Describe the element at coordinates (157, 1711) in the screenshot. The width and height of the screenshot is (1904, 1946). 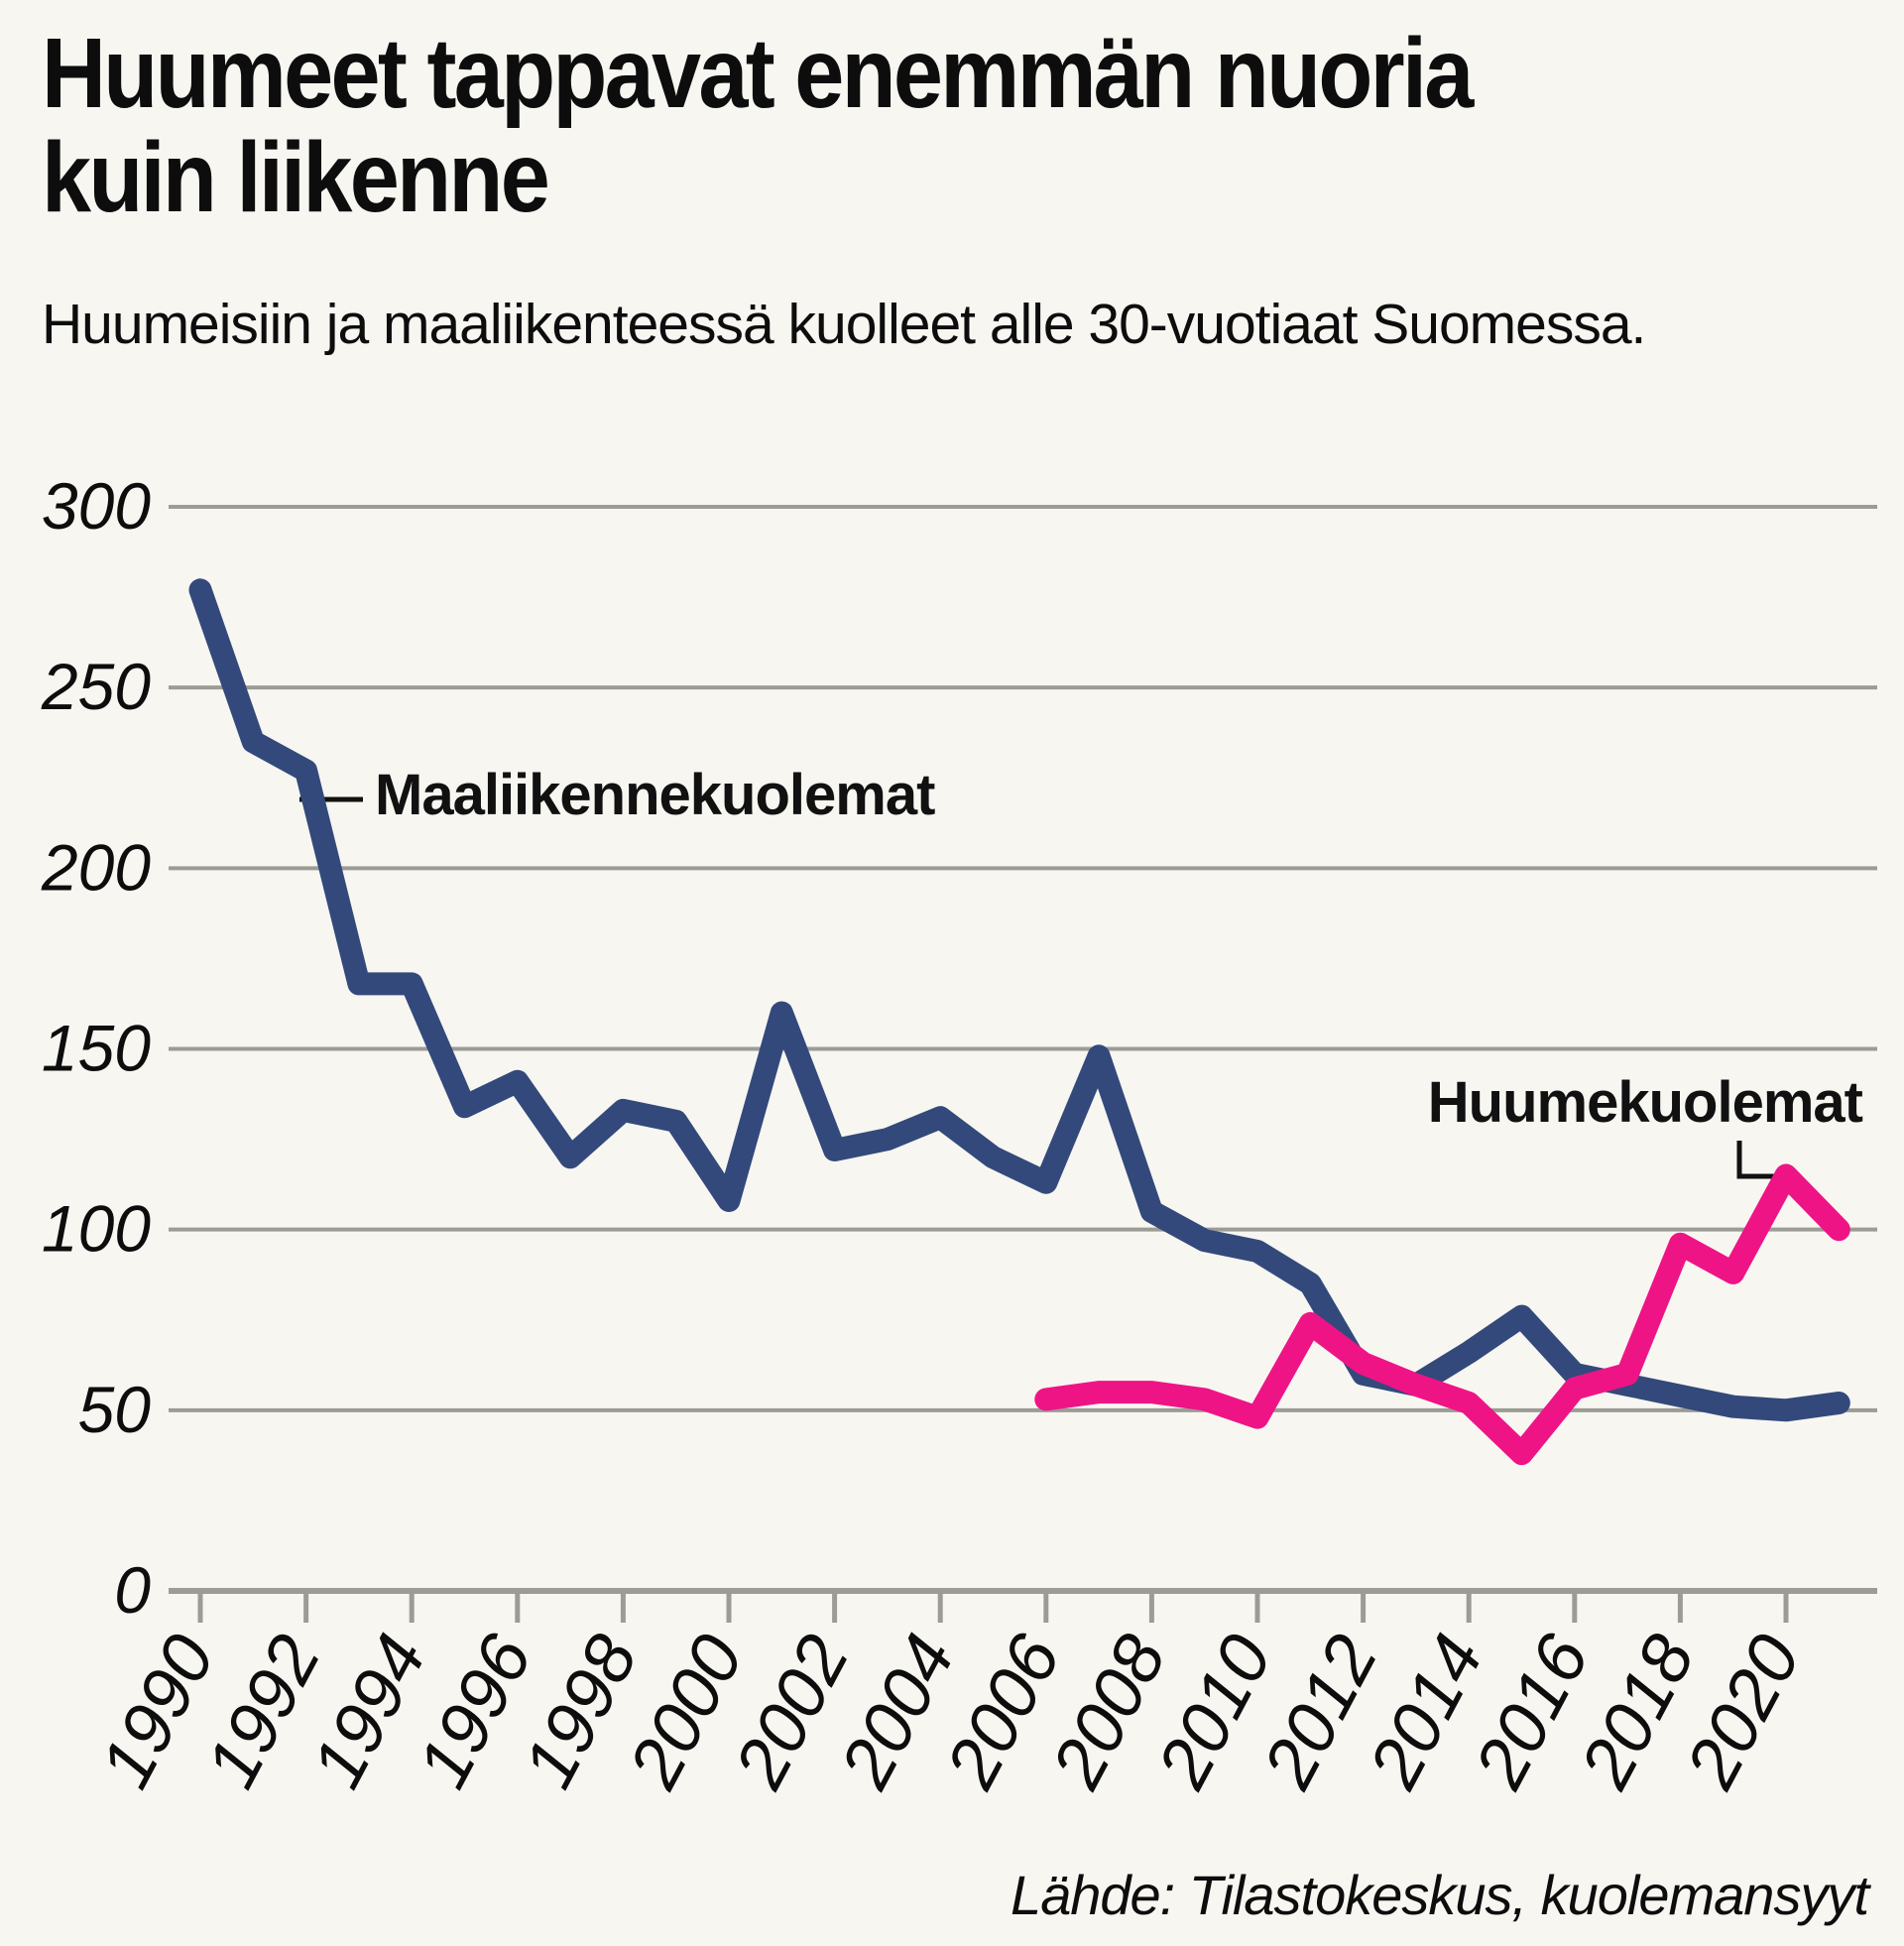
I see `x-tick-label-1990: 1990` at that location.